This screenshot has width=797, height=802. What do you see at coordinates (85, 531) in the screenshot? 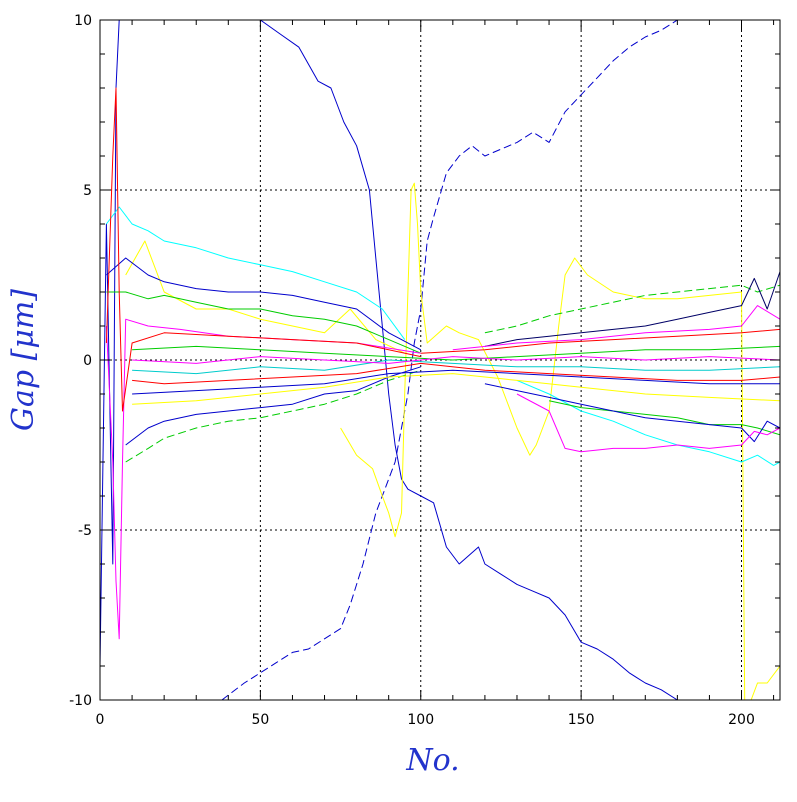
I see `y-tick-label: -5` at bounding box center [85, 531].